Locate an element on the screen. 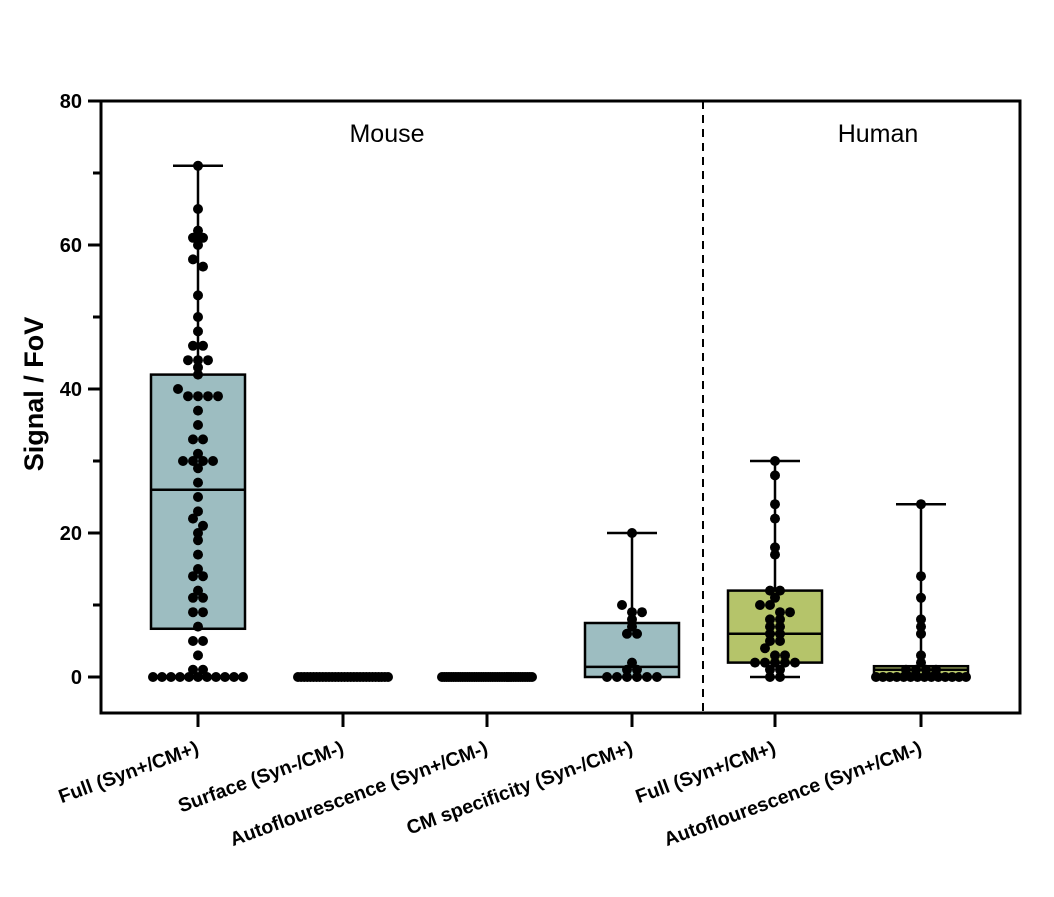 The image size is (1054, 897). group-label: Mouse is located at coordinates (386, 134).